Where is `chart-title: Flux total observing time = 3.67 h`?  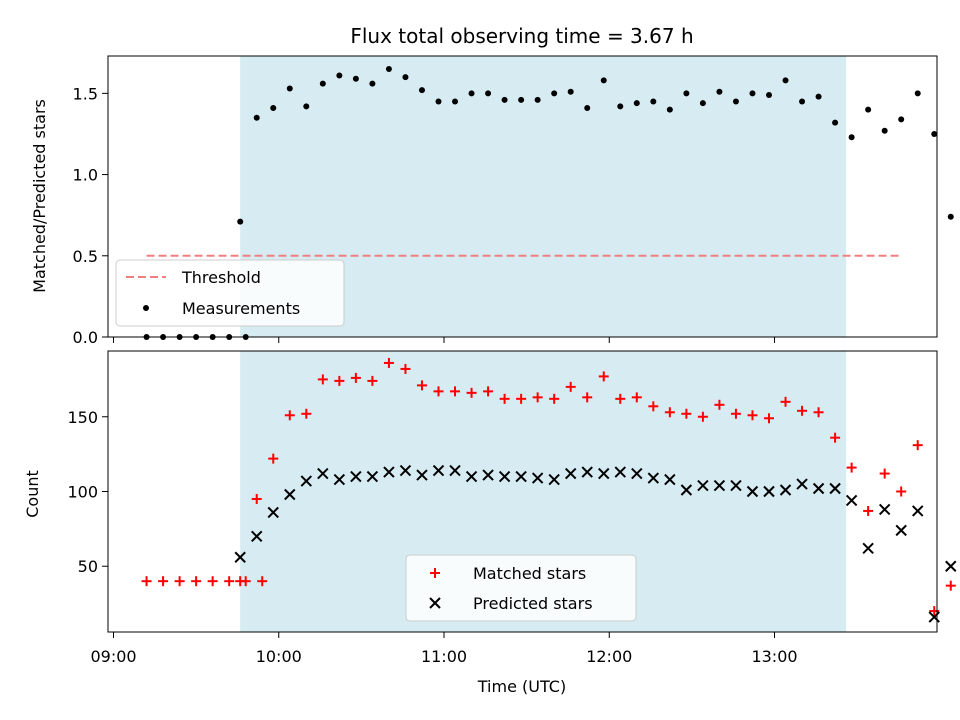 chart-title: Flux total observing time = 3.67 h is located at coordinates (521, 36).